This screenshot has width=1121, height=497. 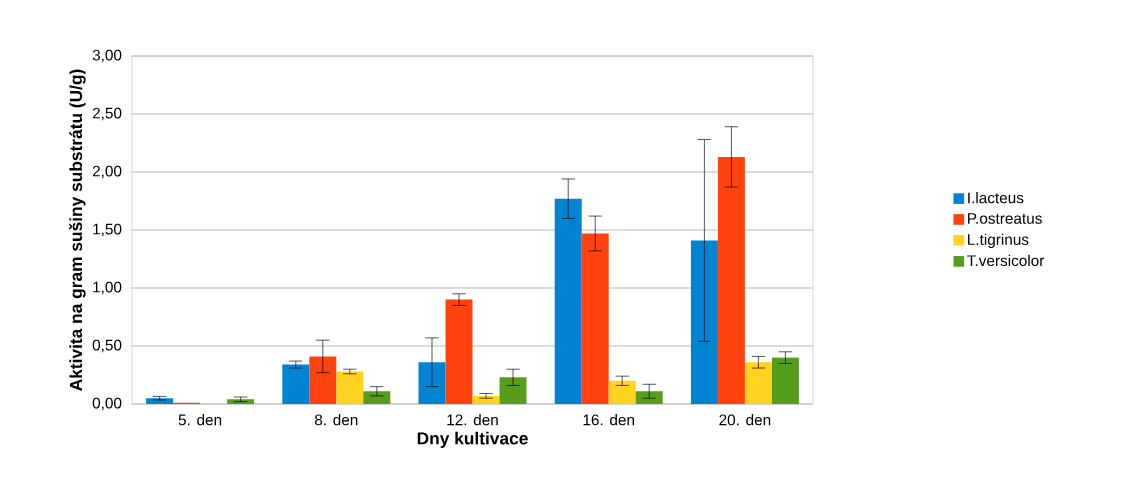 I want to click on y-tick-label: 0,00, so click(x=107, y=404).